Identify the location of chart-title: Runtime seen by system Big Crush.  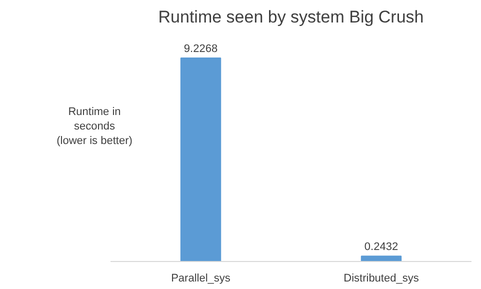
(291, 17).